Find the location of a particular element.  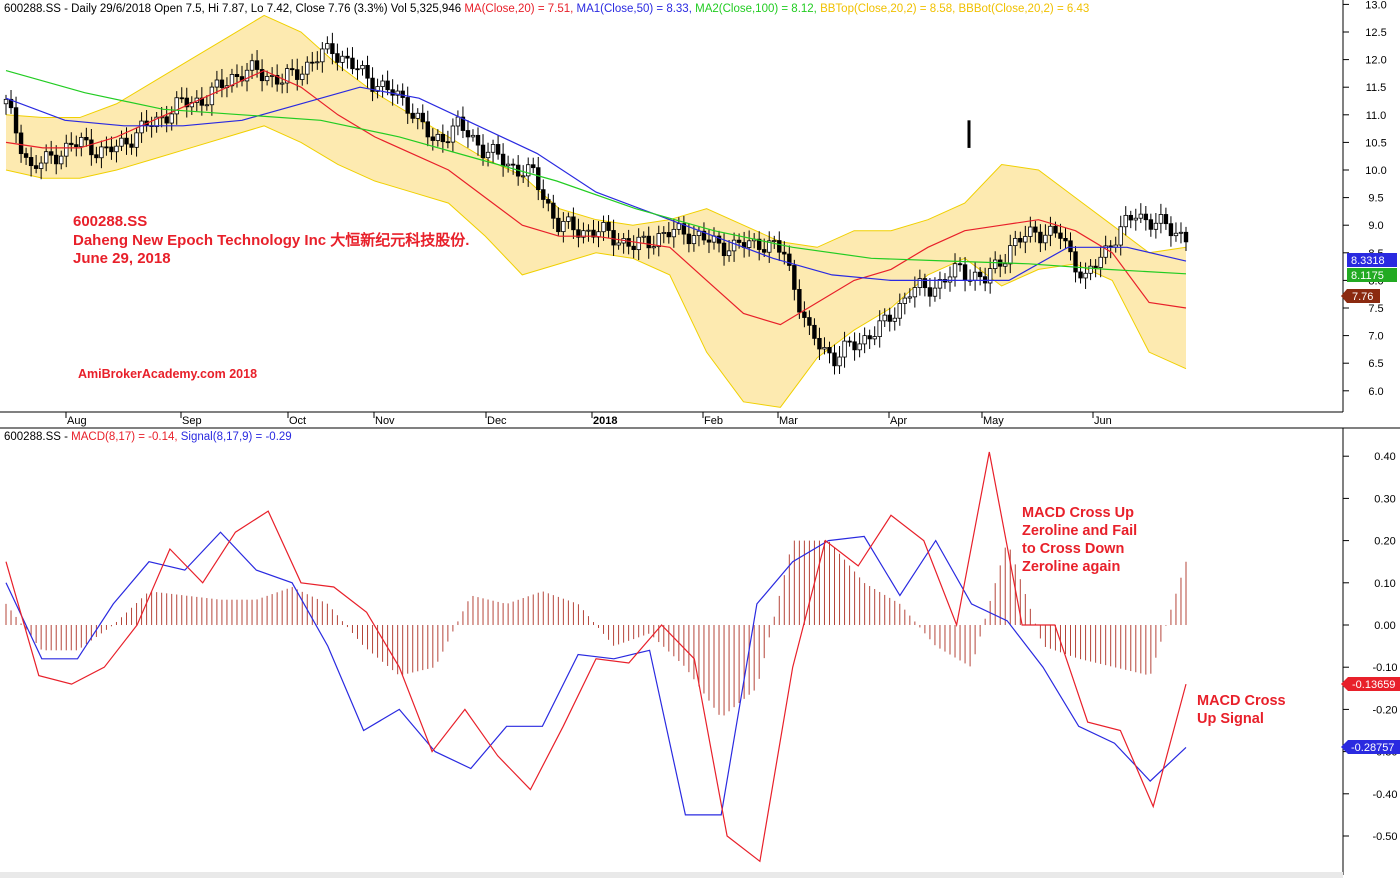

price-tick-label: 13.0 is located at coordinates (1375, 5).